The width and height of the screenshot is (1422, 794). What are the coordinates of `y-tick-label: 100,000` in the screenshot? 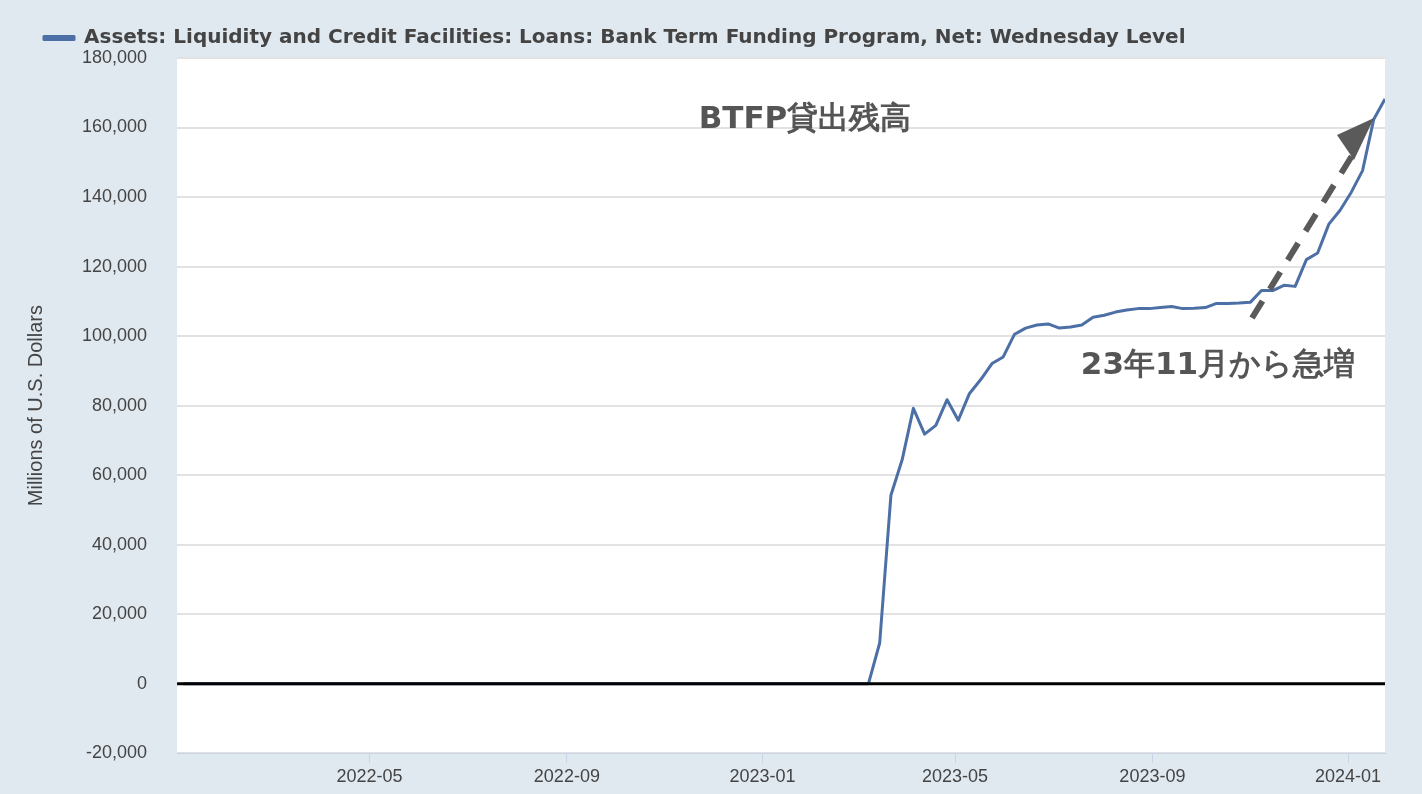 It's located at (114, 335).